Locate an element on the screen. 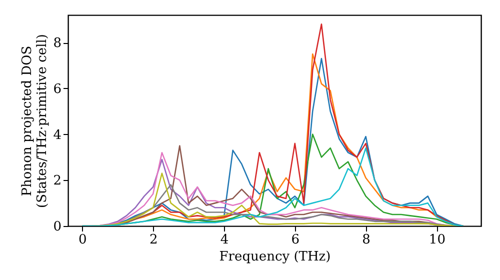 The image size is (500, 280). y-tick-label: 2 is located at coordinates (57, 181).